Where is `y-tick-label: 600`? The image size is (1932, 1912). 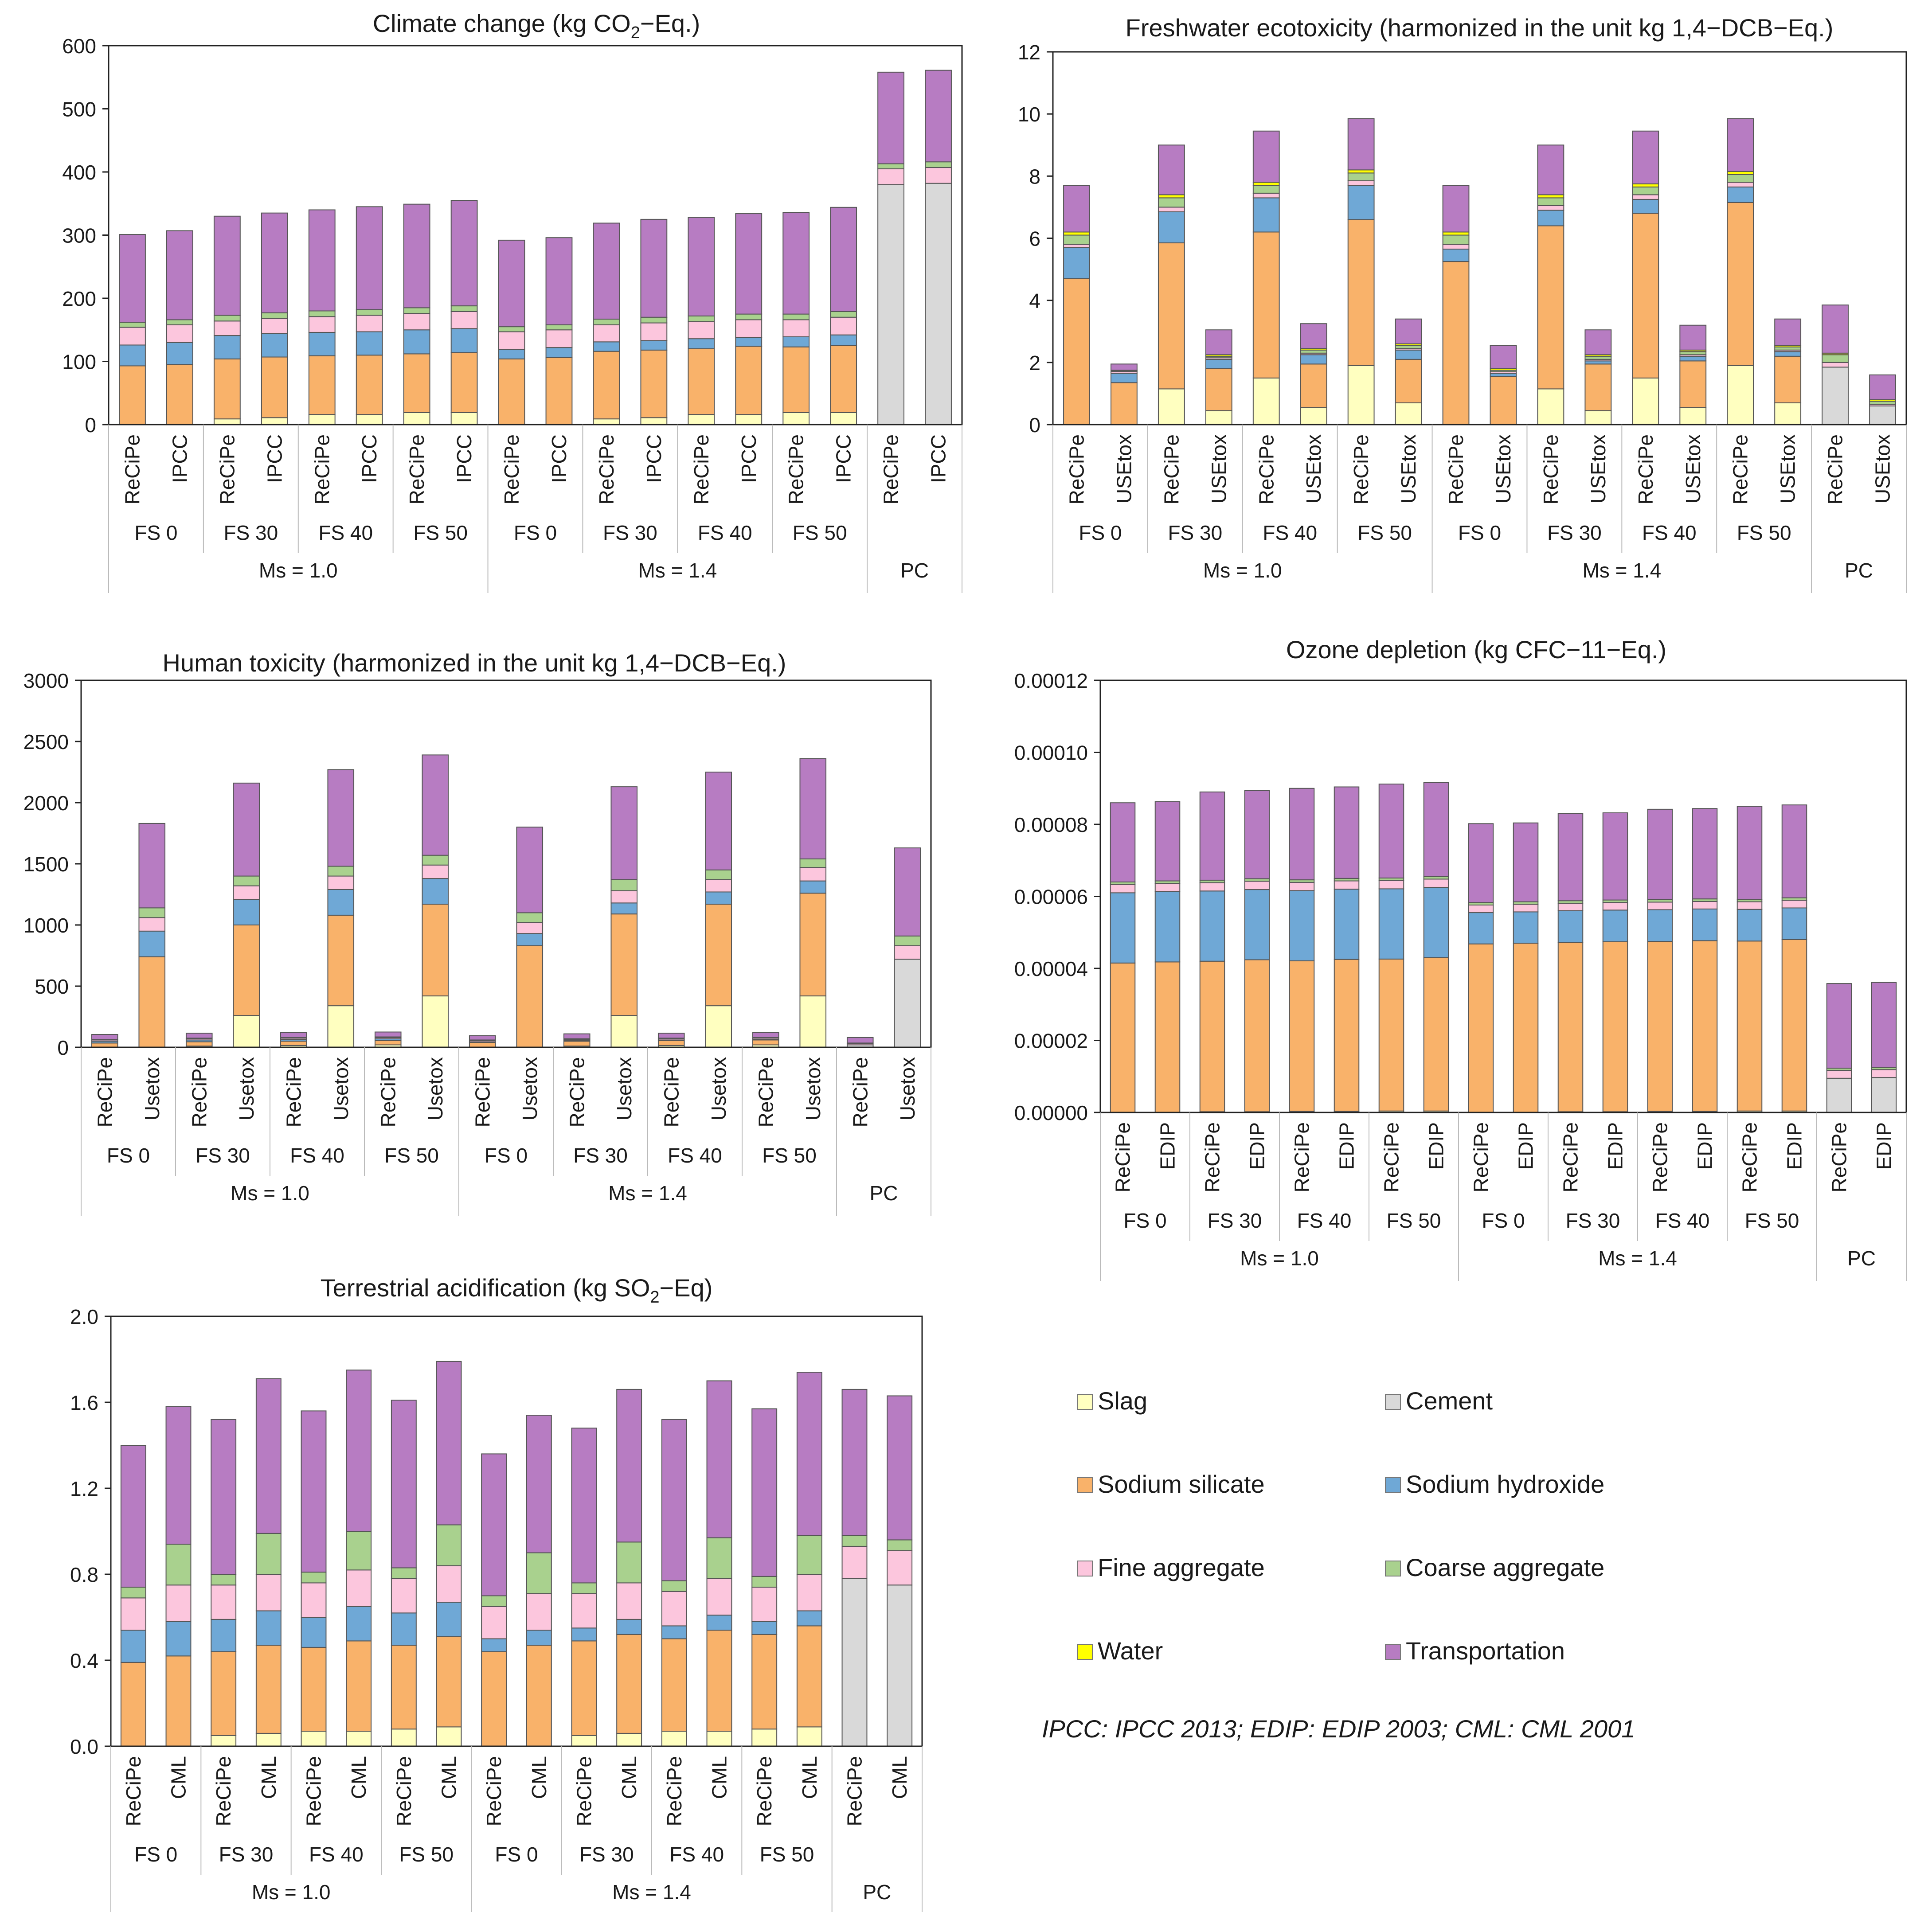
y-tick-label: 600 is located at coordinates (79, 46).